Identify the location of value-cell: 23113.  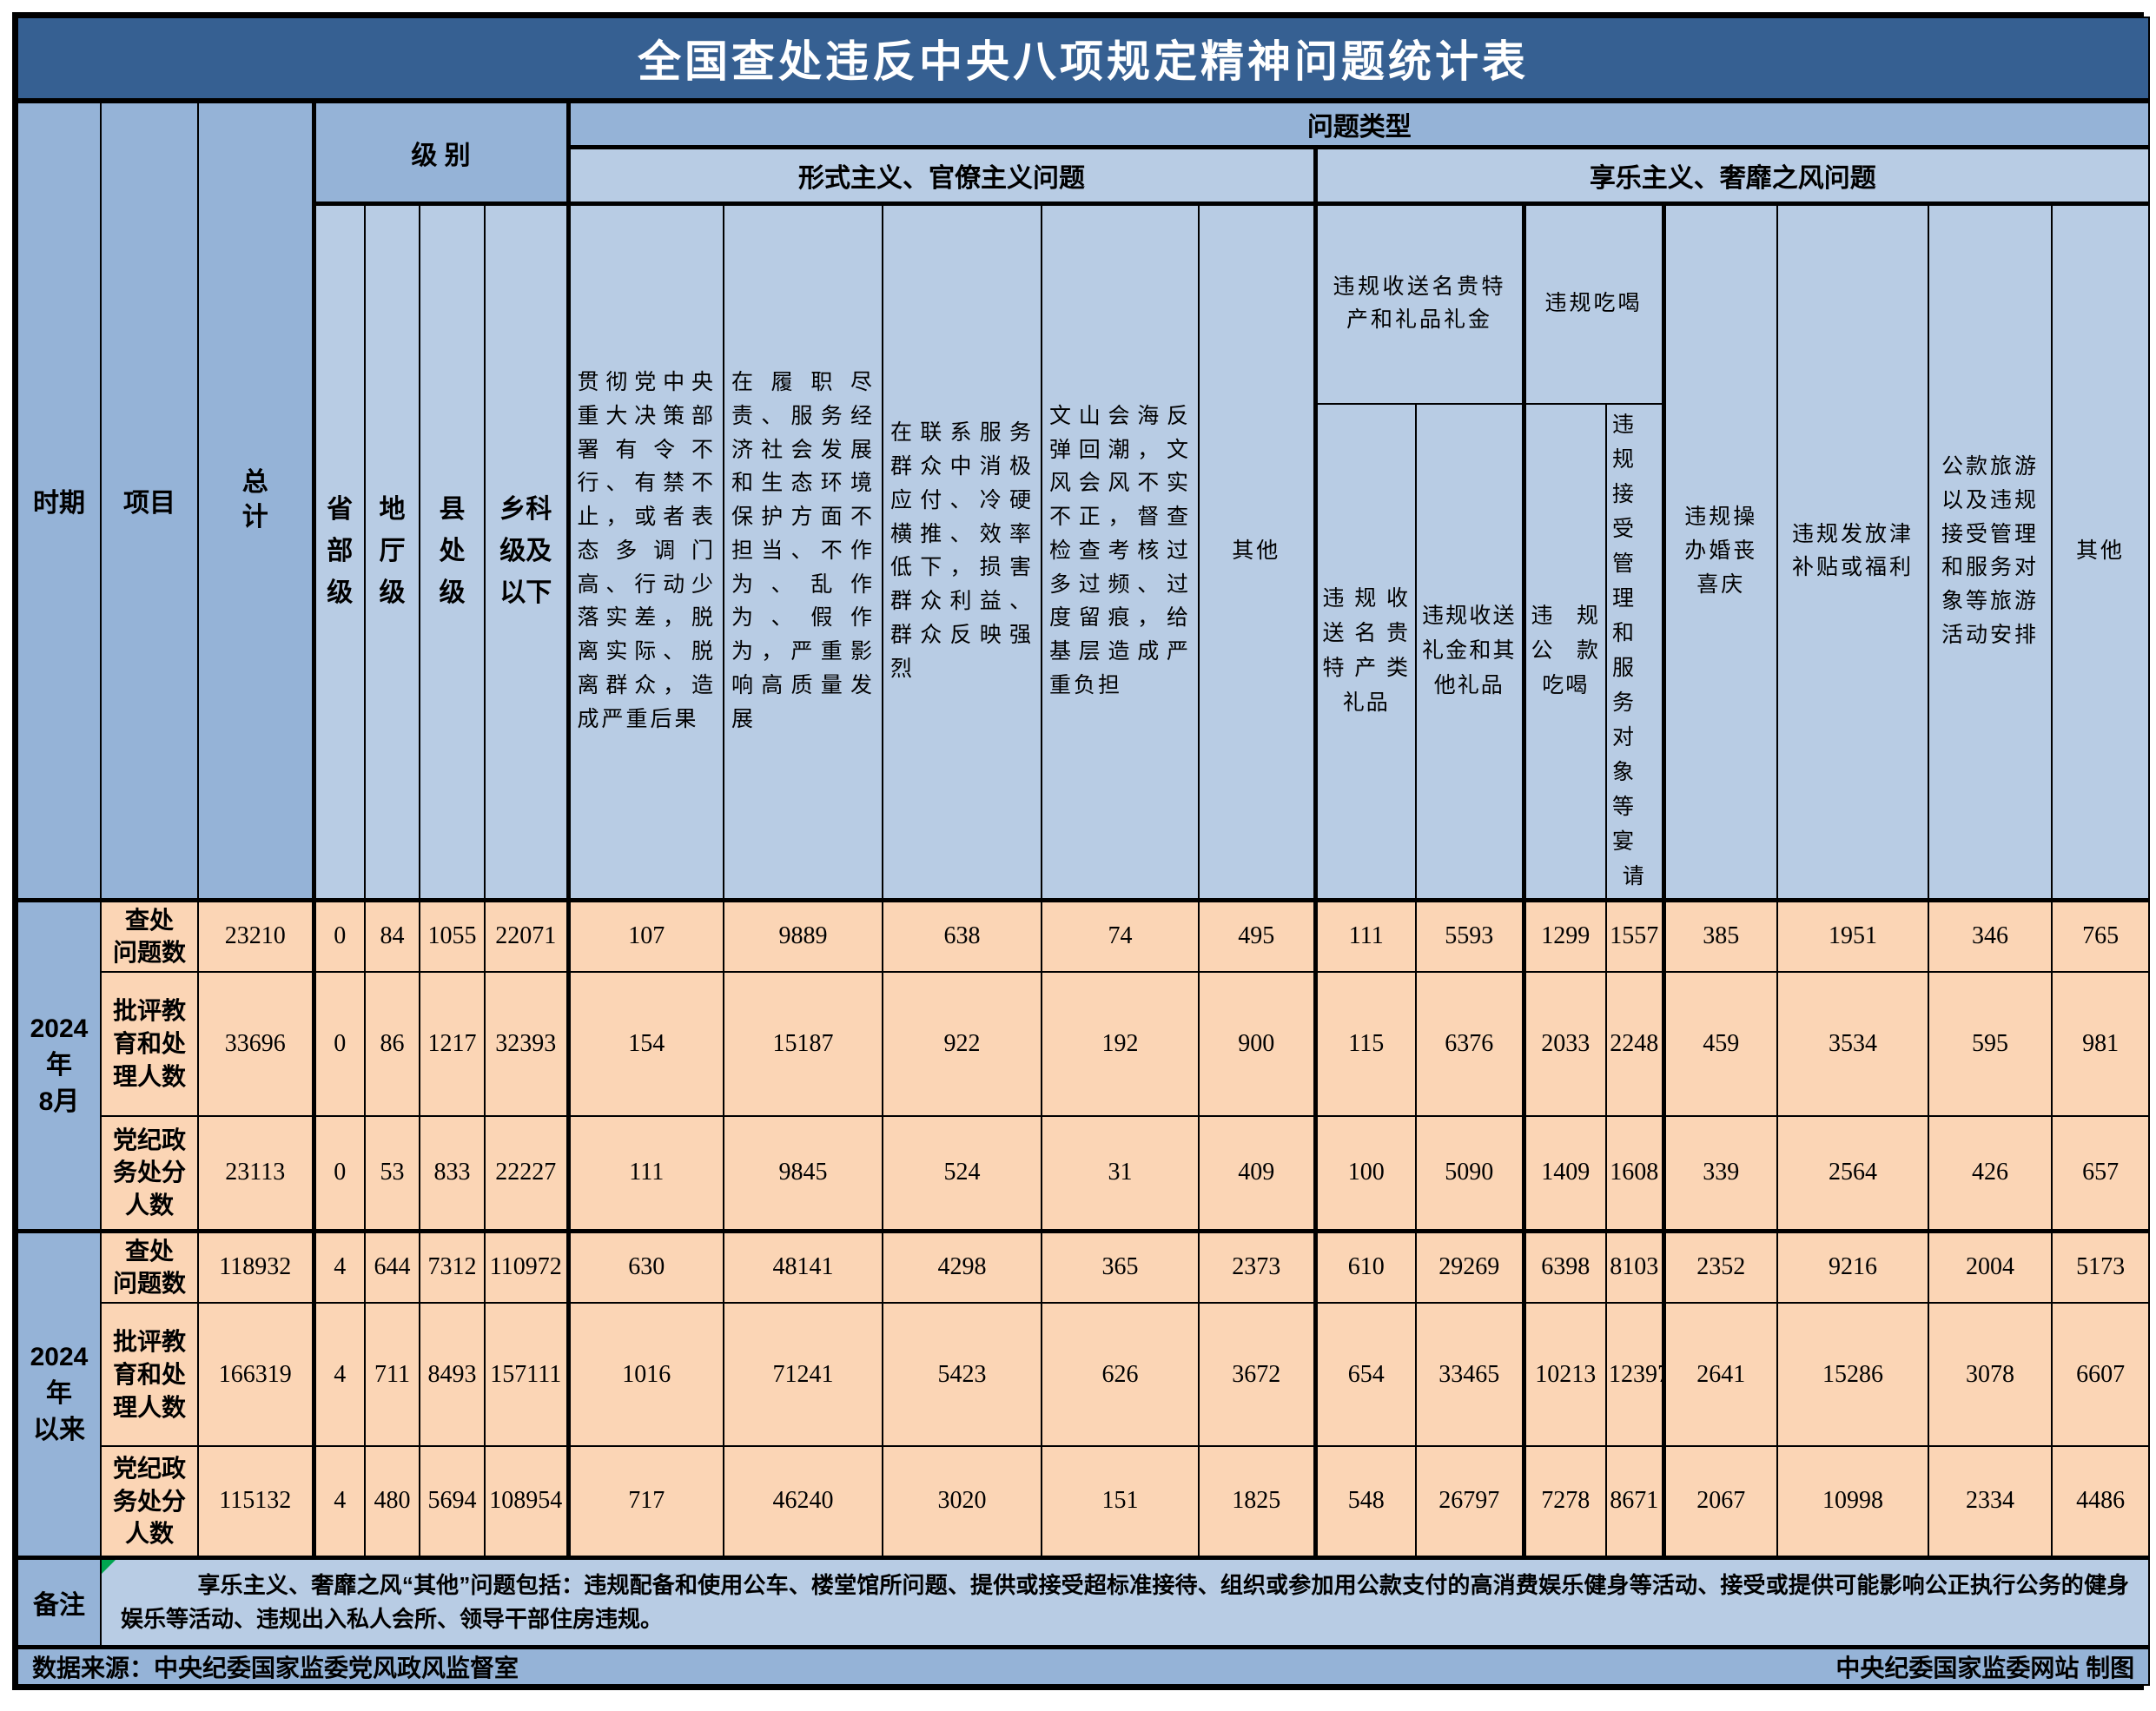
(256, 1173).